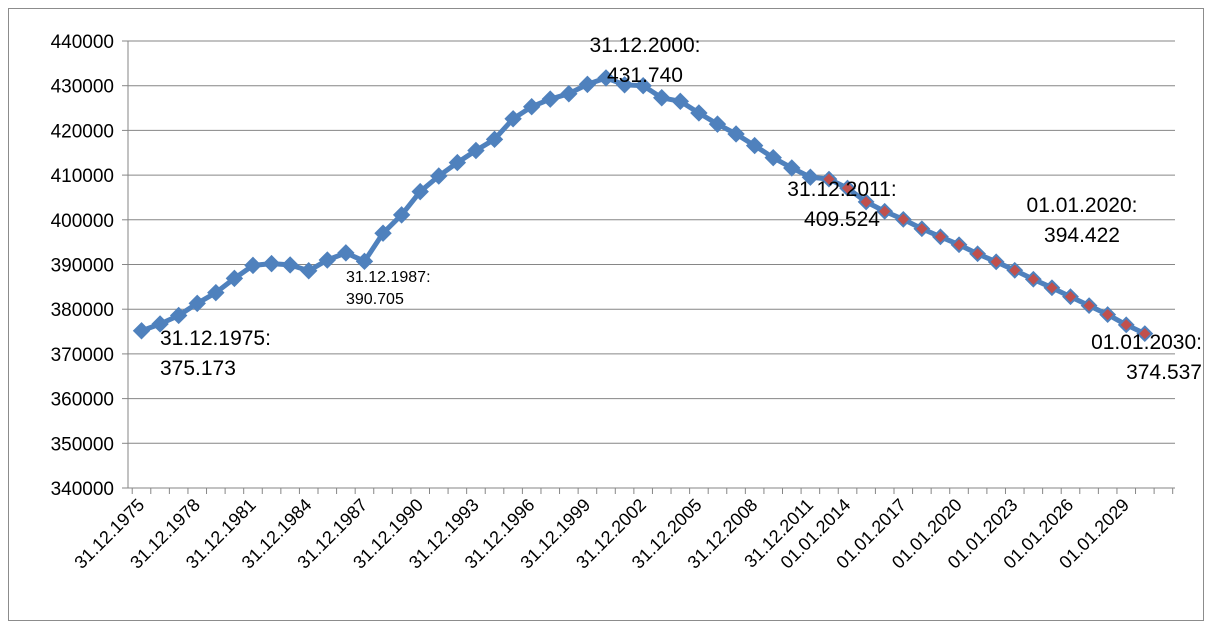  I want to click on data-label: 31.12.1987:, so click(388, 277).